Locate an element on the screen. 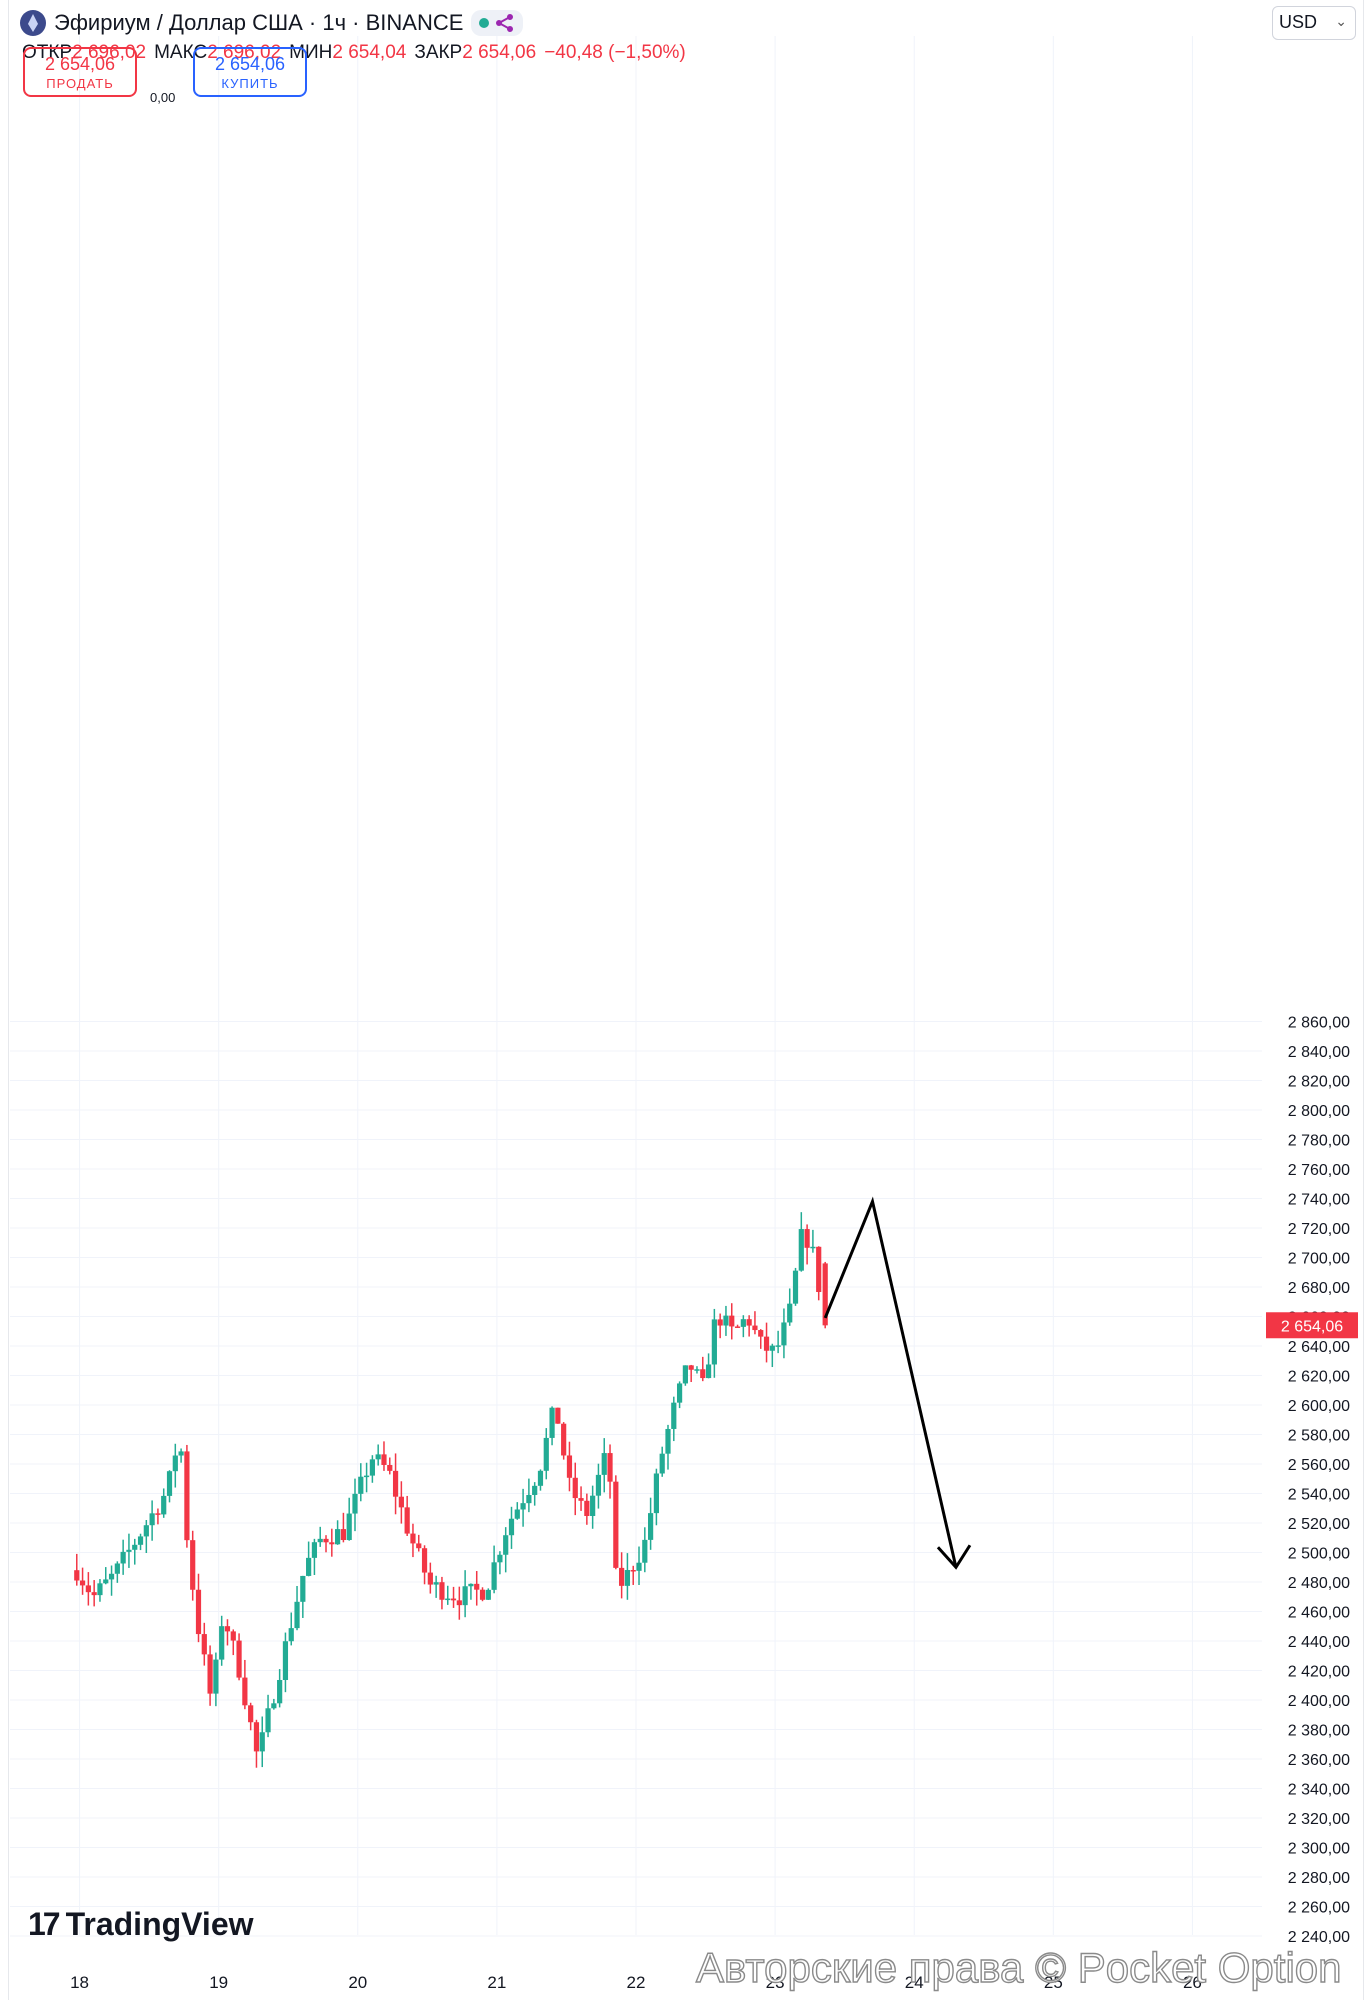 This screenshot has height=2000, width=1372. y-tick-label: 2 840,00 is located at coordinates (1319, 1052).